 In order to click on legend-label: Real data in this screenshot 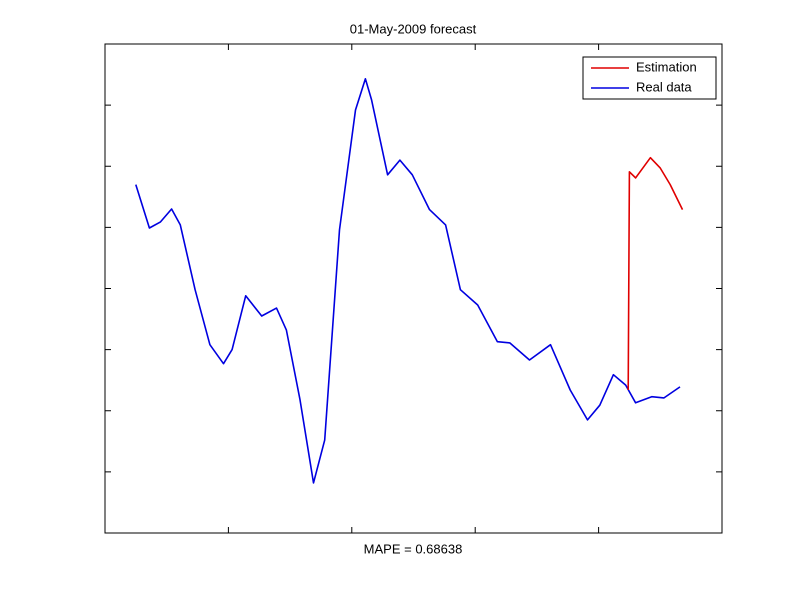, I will do `click(664, 86)`.